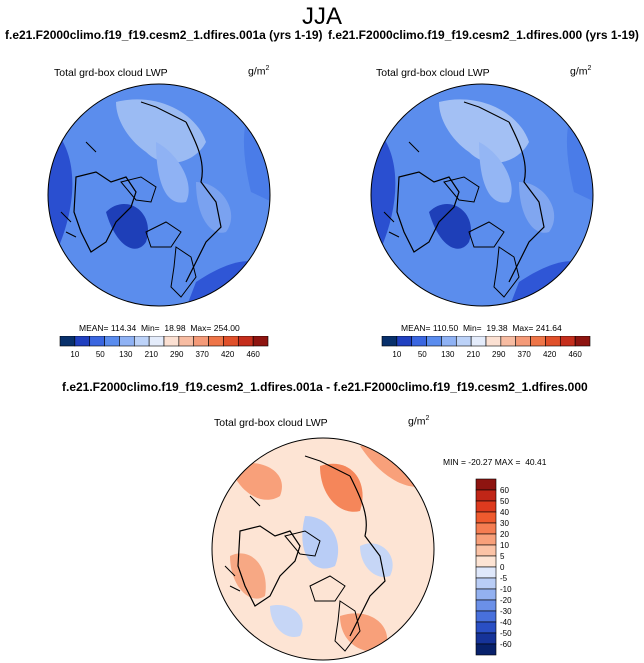 The width and height of the screenshot is (644, 663). Describe the element at coordinates (126, 354) in the screenshot. I see `colorbar-tick-label: 130` at that location.